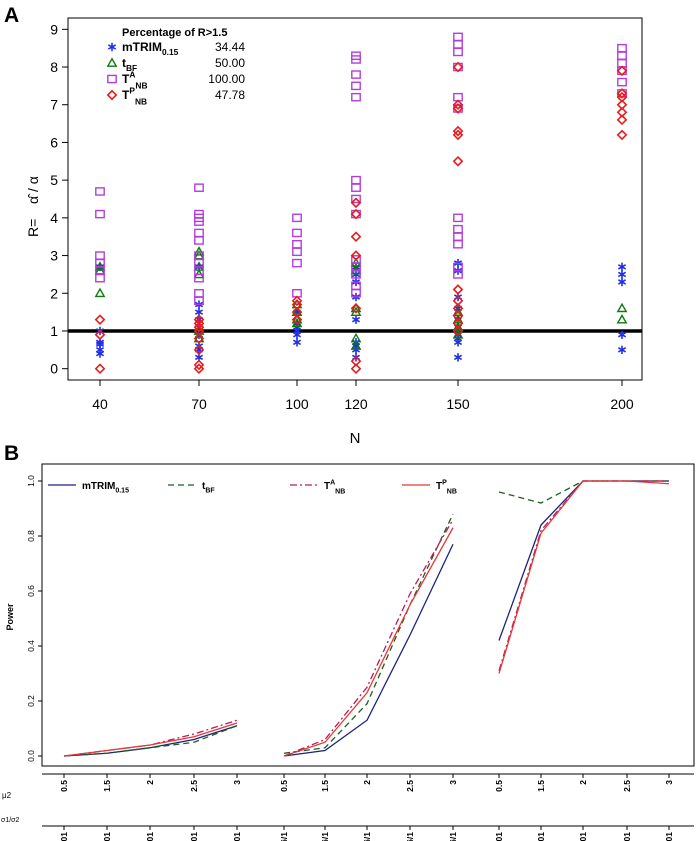 The image size is (699, 841). I want to click on plot-b-mu2-axis: μ2 0.5 1.5 2 2.5 3 0.5 1.5 2 2.5 3 0.5 1.5 2 2.5 3, so click(348, 786).